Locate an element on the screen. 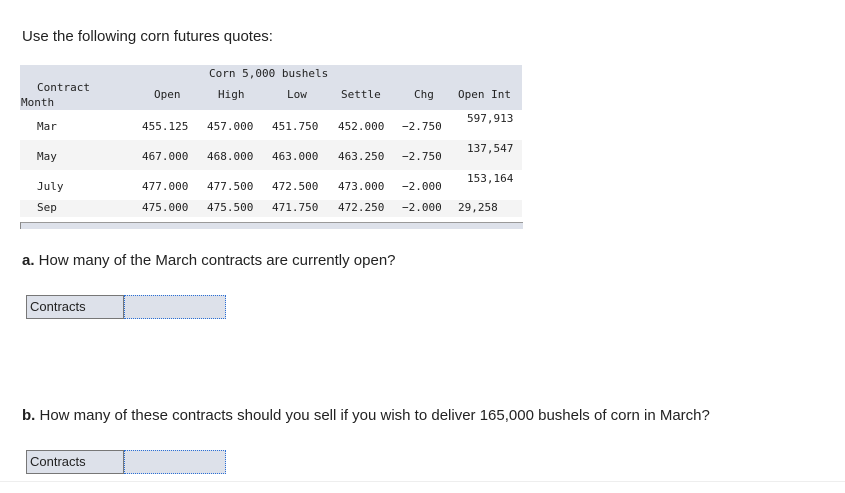 The width and height of the screenshot is (845, 493). table-footer is located at coordinates (271, 225).